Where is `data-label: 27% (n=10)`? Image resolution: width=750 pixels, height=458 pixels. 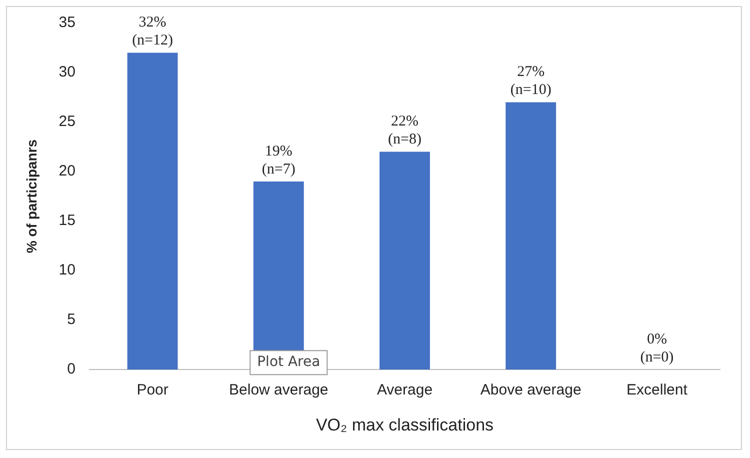 data-label: 27% (n=10) is located at coordinates (531, 81).